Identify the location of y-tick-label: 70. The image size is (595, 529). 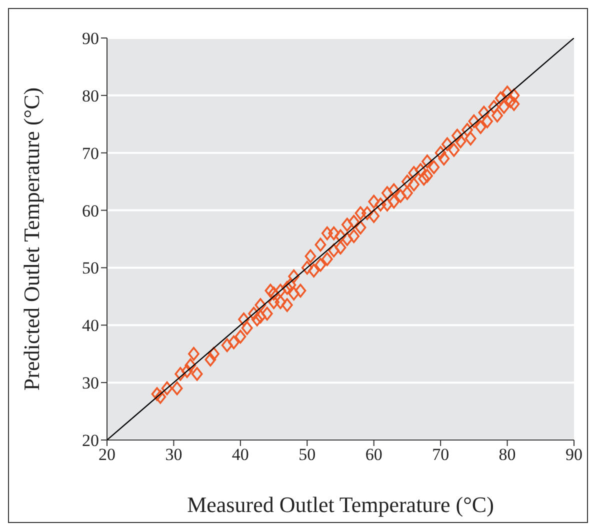
(90, 153).